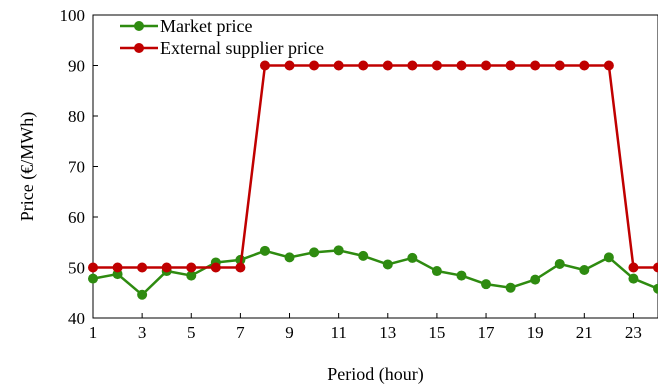 The height and width of the screenshot is (390, 658). Describe the element at coordinates (206, 26) in the screenshot. I see `legend-label: Market price` at that location.